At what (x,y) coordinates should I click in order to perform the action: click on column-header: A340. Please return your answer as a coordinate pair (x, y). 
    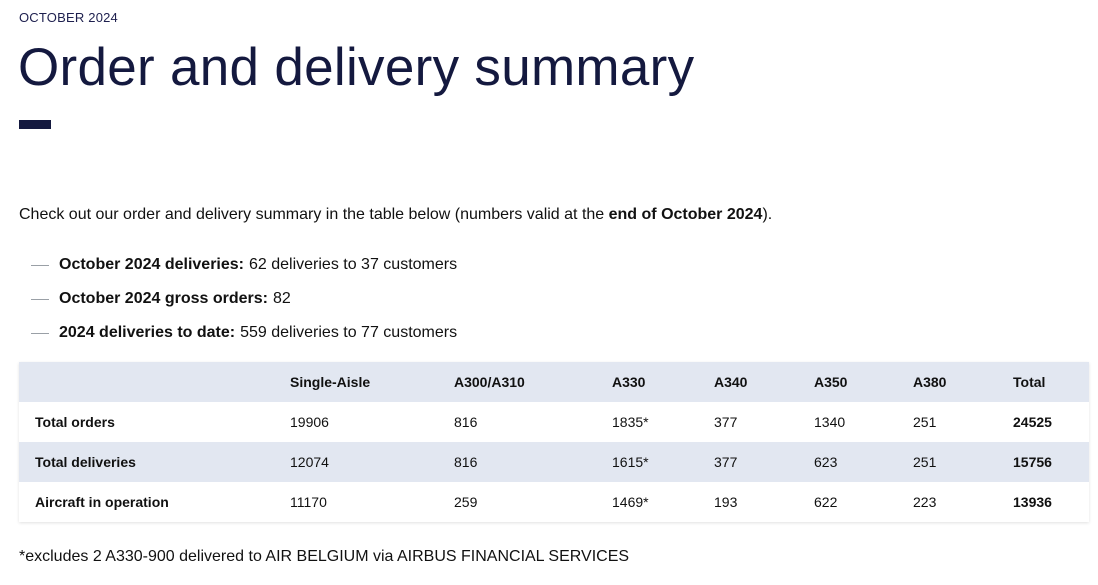
    Looking at the image, I should click on (731, 382).